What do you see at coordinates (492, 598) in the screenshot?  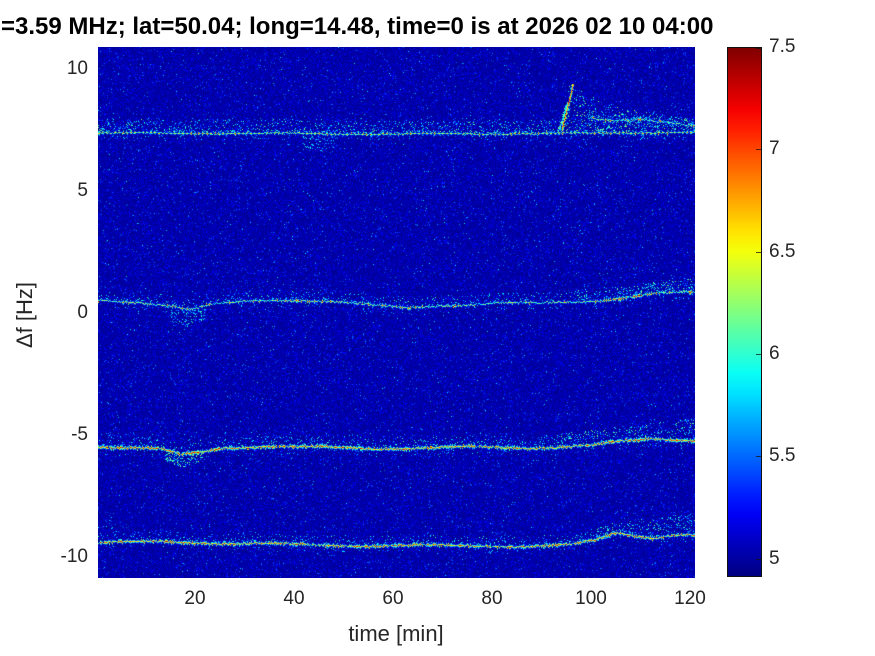 I see `x-tick-label: 80` at bounding box center [492, 598].